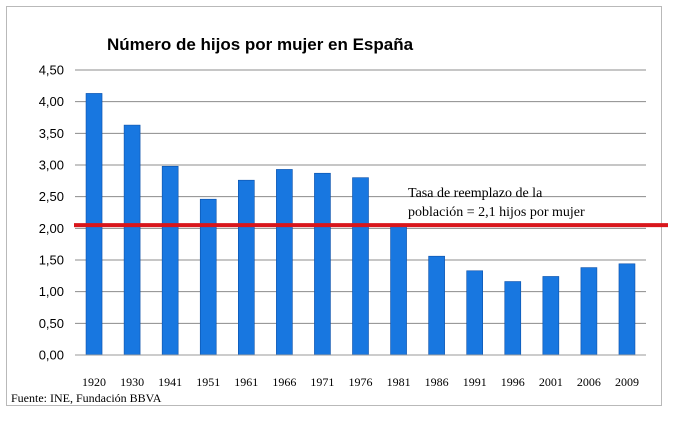 This screenshot has height=421, width=673. I want to click on bar-1991, so click(475, 313).